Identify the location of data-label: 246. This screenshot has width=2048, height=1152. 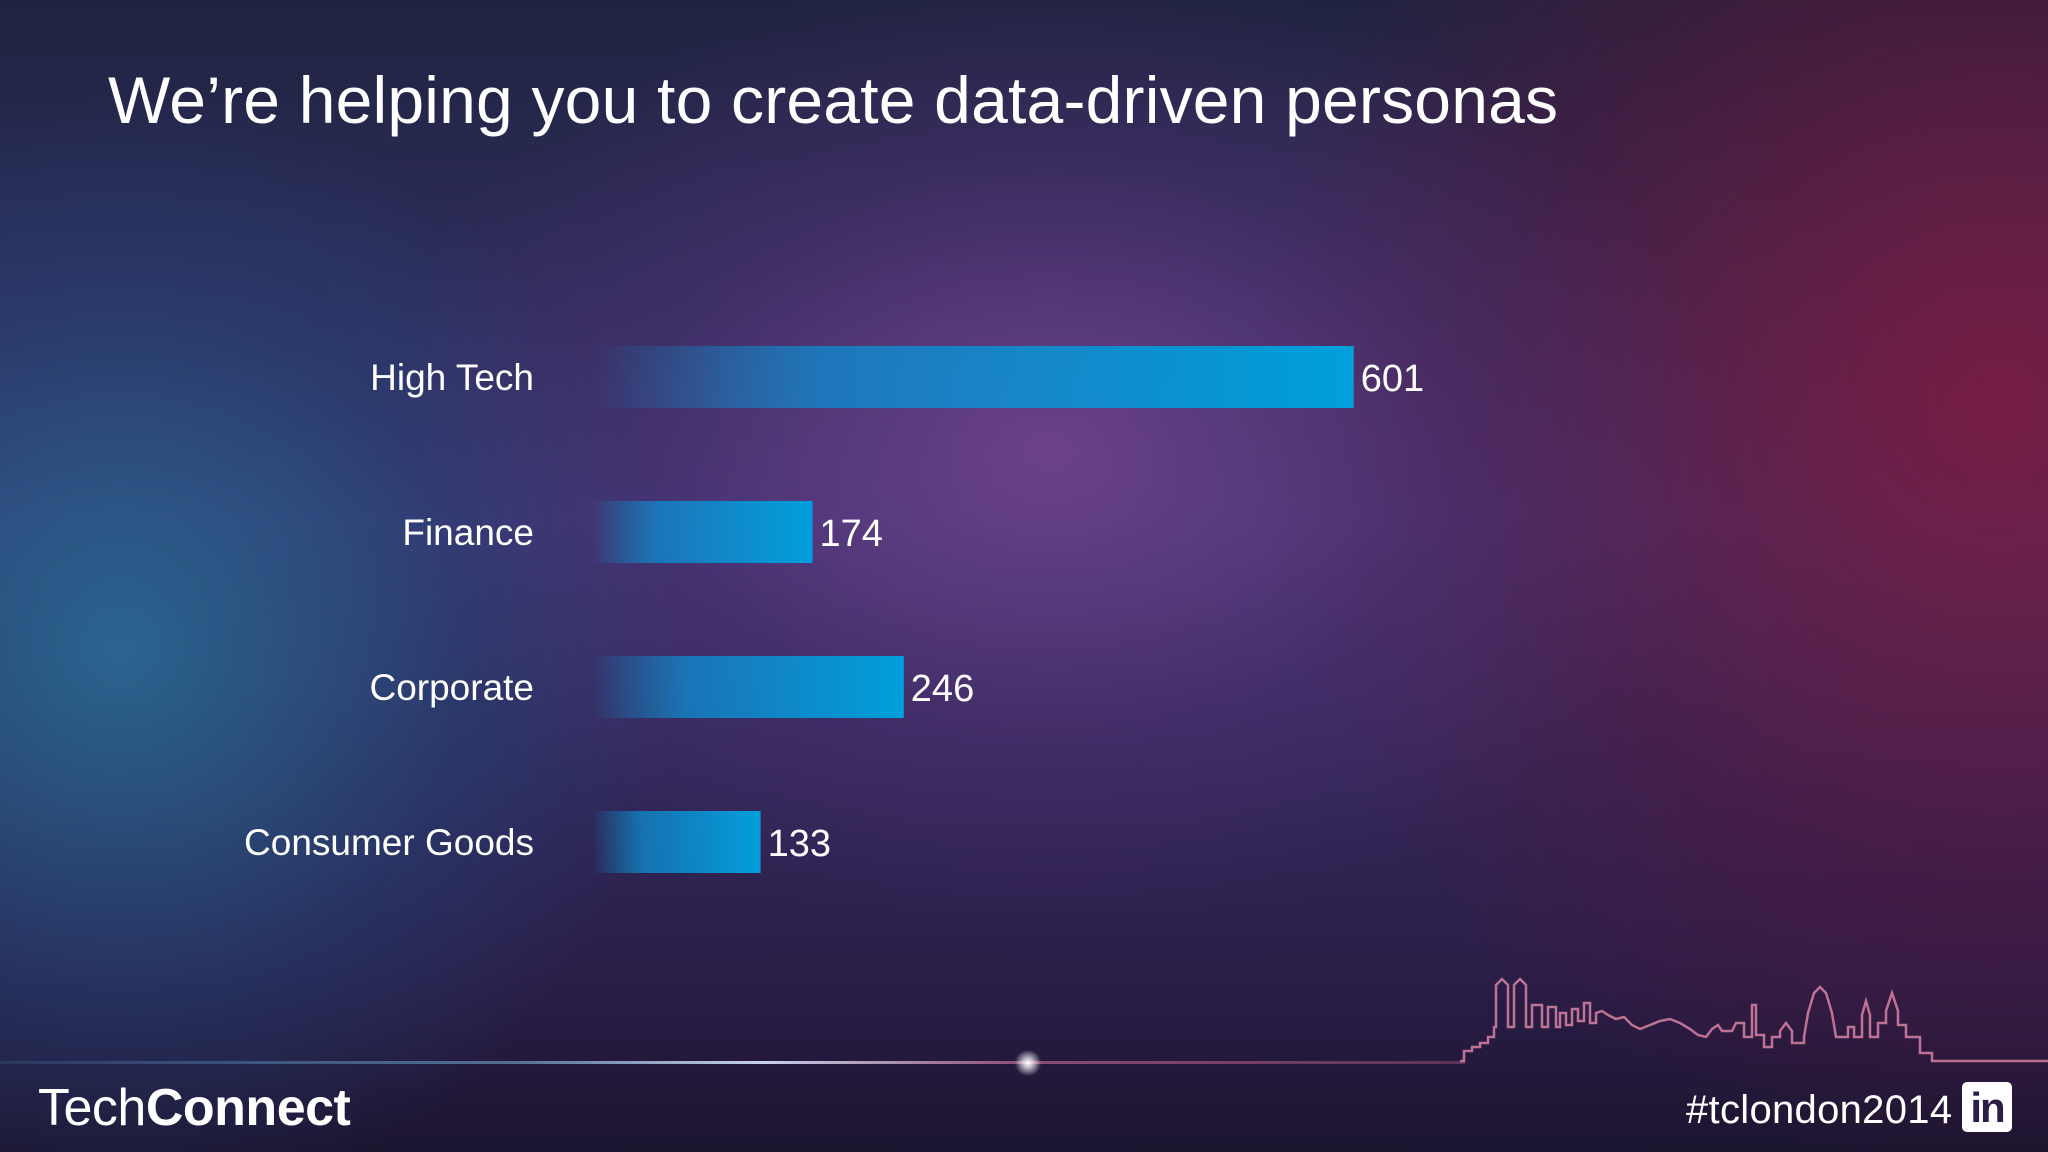
(942, 689).